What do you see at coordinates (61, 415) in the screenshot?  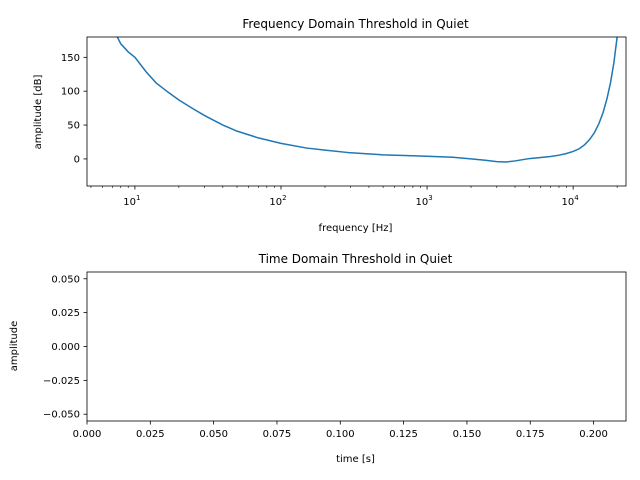 I see `y-tick-label: −0.050` at bounding box center [61, 415].